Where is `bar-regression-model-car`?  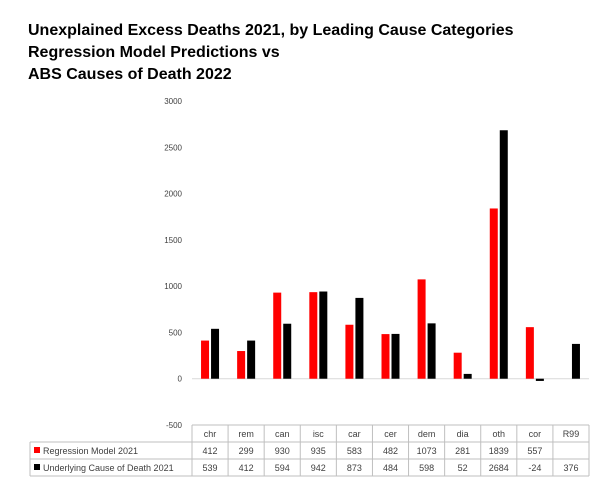 bar-regression-model-car is located at coordinates (349, 351).